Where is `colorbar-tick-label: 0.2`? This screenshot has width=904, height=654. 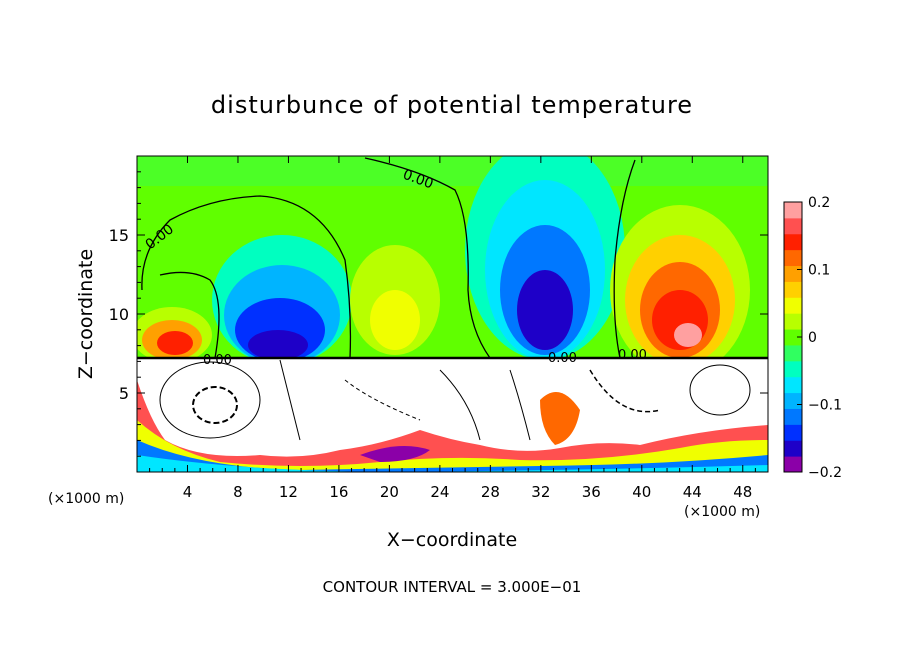 colorbar-tick-label: 0.2 is located at coordinates (819, 203).